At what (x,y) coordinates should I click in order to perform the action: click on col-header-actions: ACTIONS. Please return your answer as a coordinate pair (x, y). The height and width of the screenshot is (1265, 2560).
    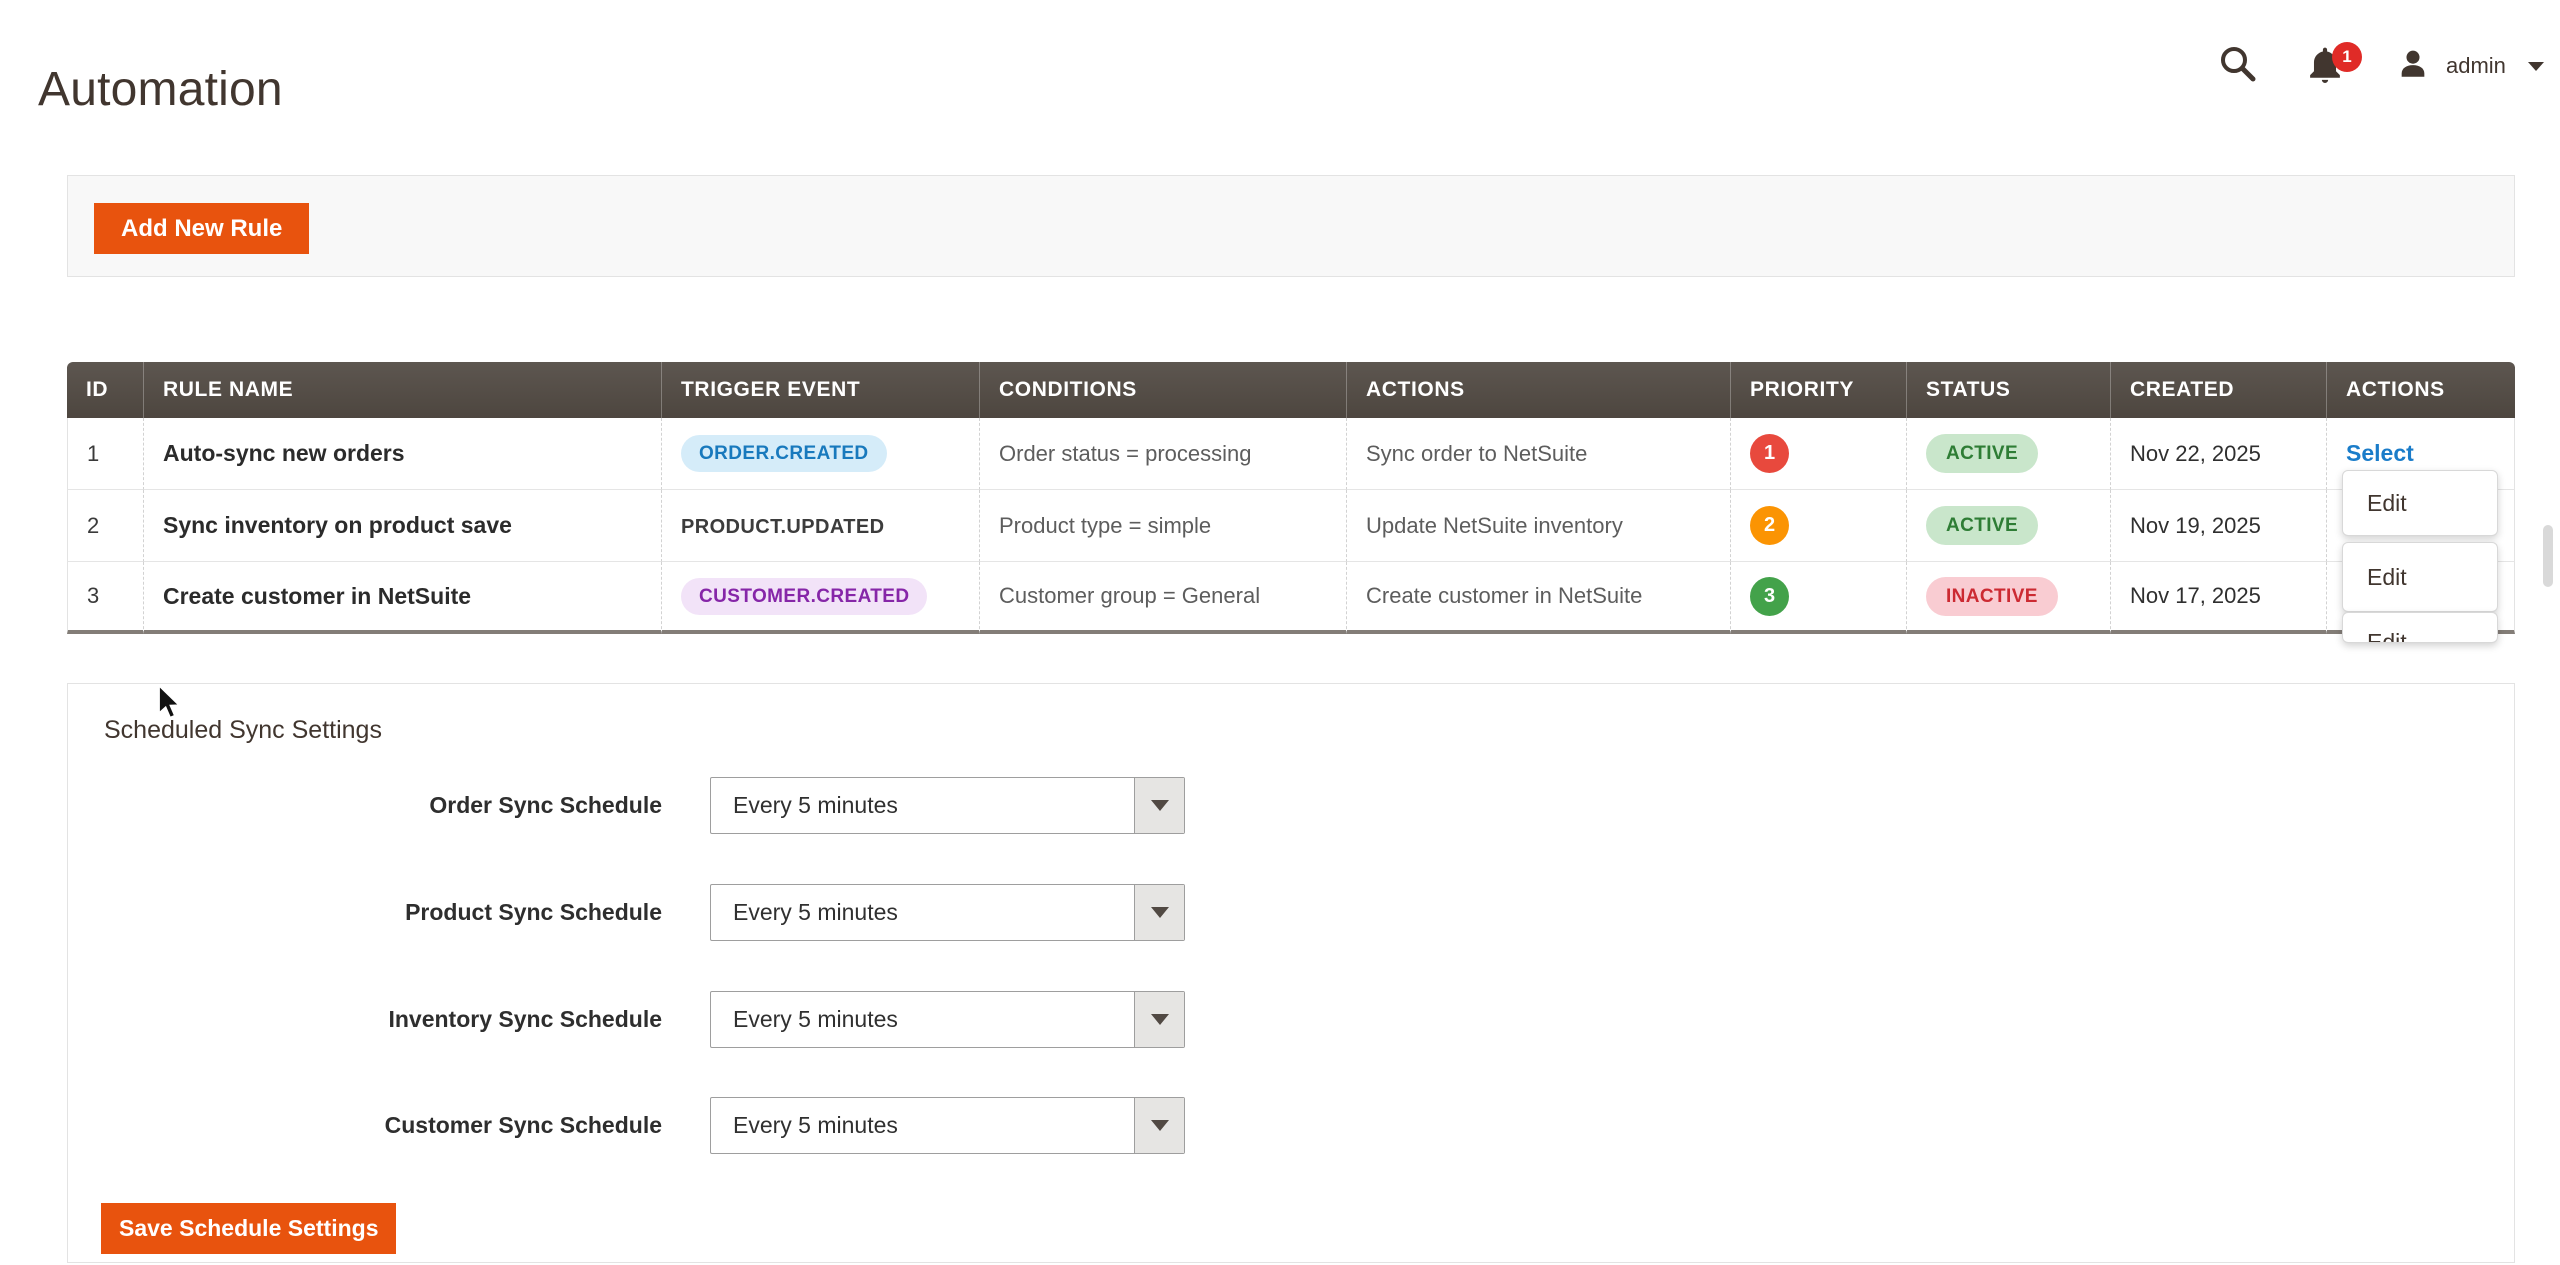
    Looking at the image, I should click on (1539, 390).